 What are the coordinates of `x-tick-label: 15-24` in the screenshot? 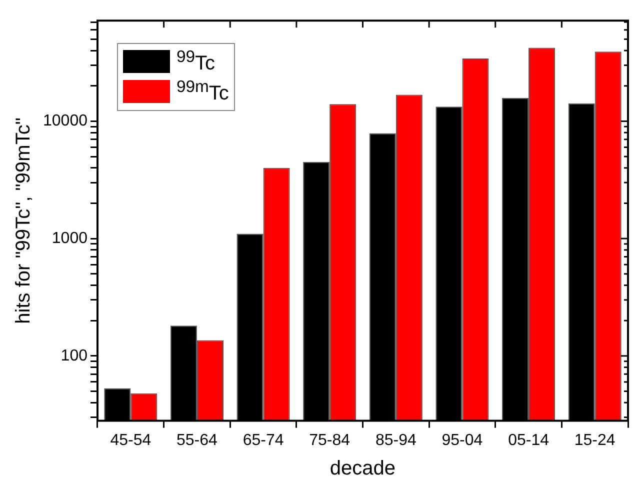 It's located at (595, 440).